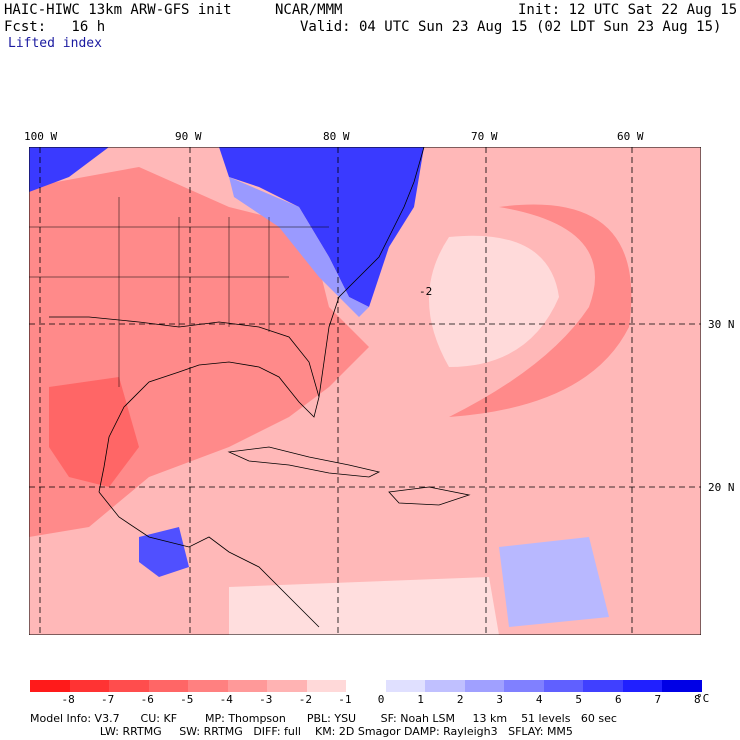 This screenshot has height=740, width=740. I want to click on colorbar-label: 0, so click(381, 699).